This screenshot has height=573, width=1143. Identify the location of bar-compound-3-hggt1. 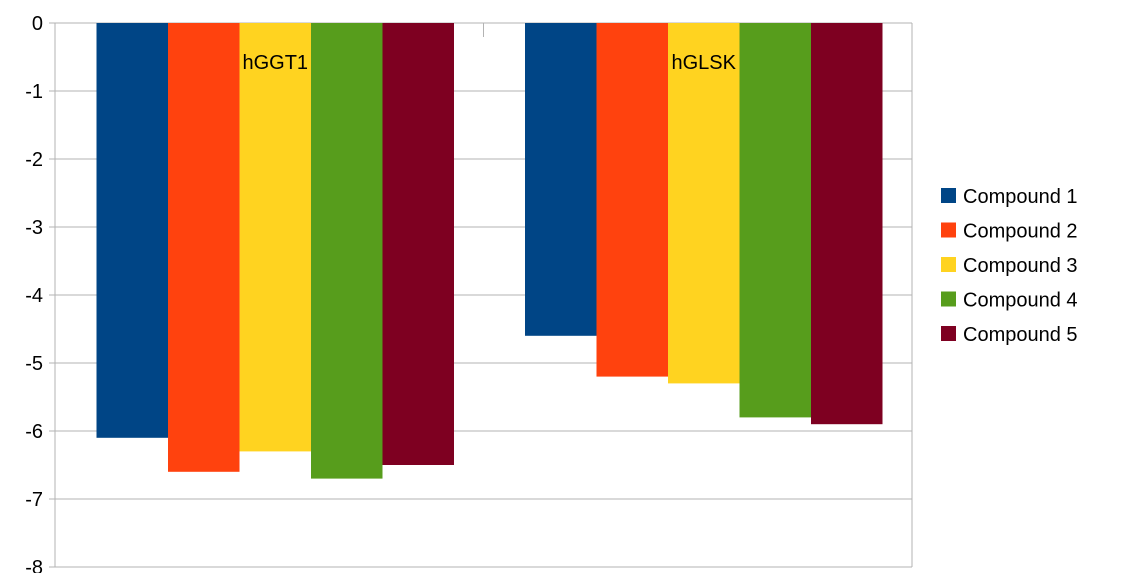
(275, 237).